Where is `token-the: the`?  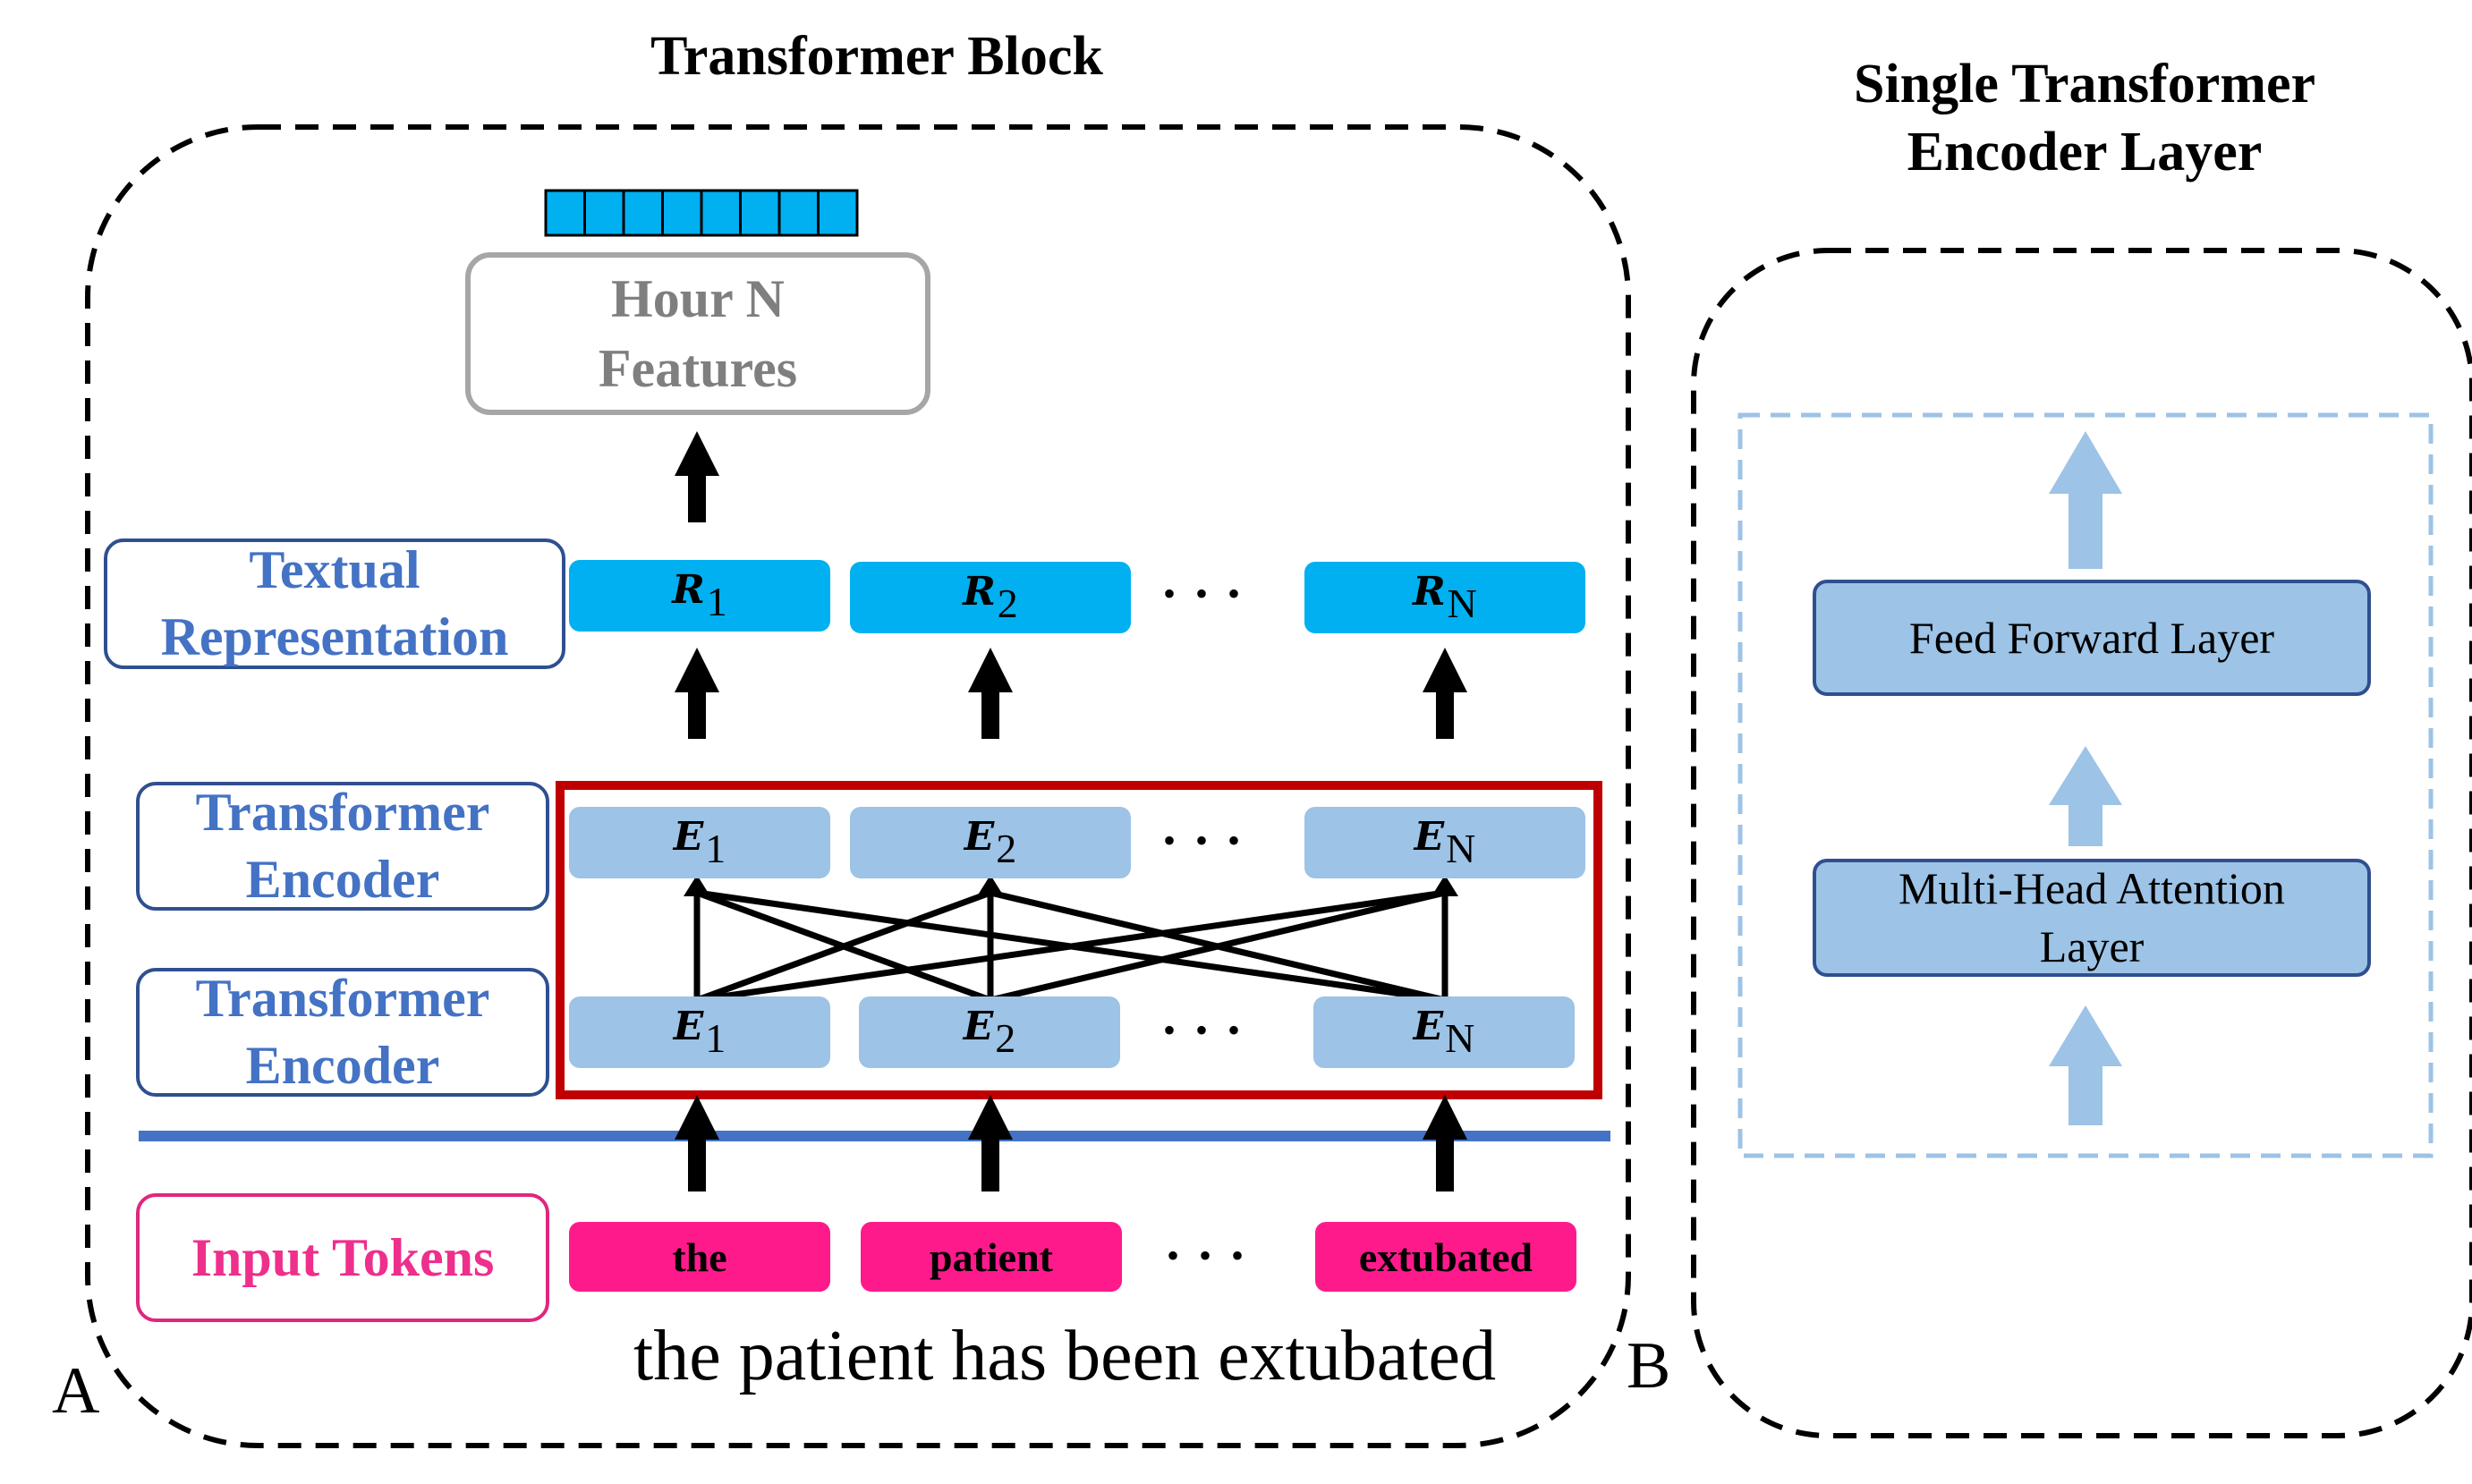 token-the: the is located at coordinates (699, 1257).